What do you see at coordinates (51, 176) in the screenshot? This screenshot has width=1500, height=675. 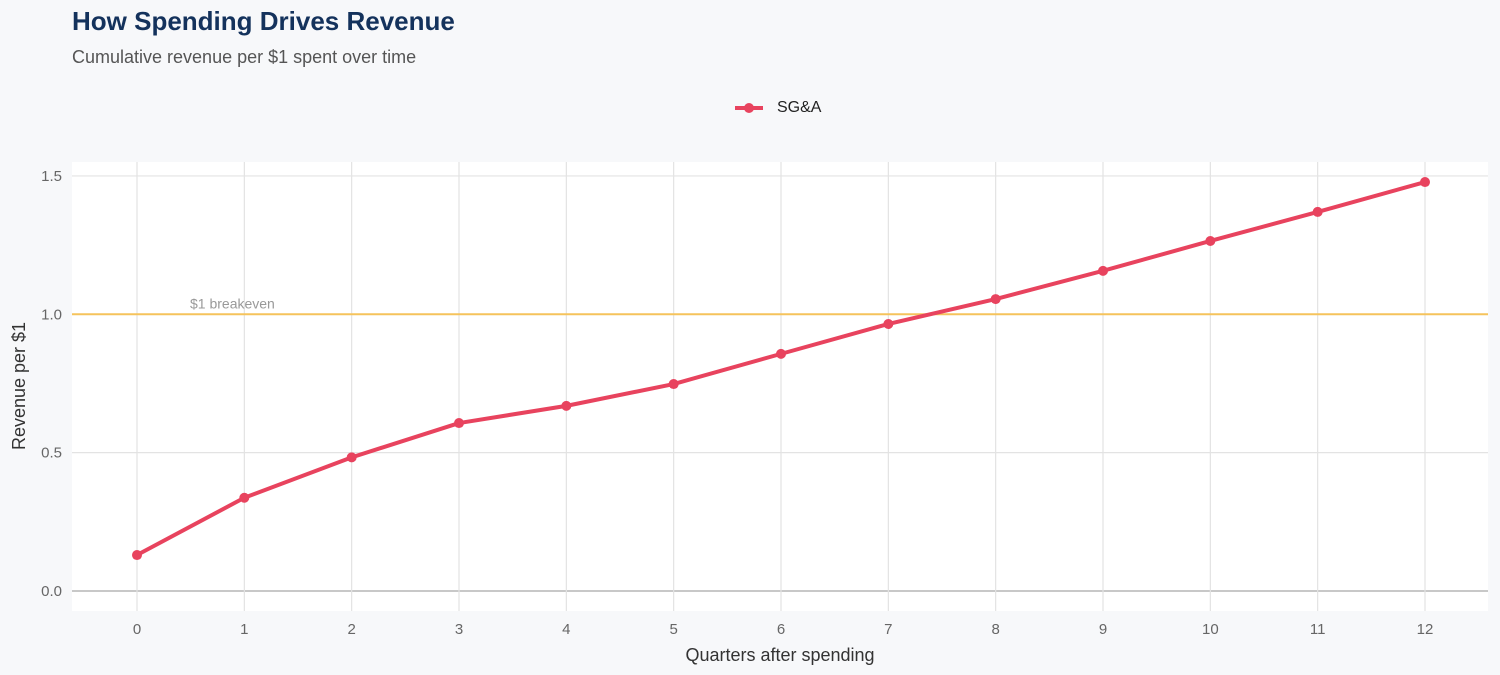 I see `y-tick-label: 1.5` at bounding box center [51, 176].